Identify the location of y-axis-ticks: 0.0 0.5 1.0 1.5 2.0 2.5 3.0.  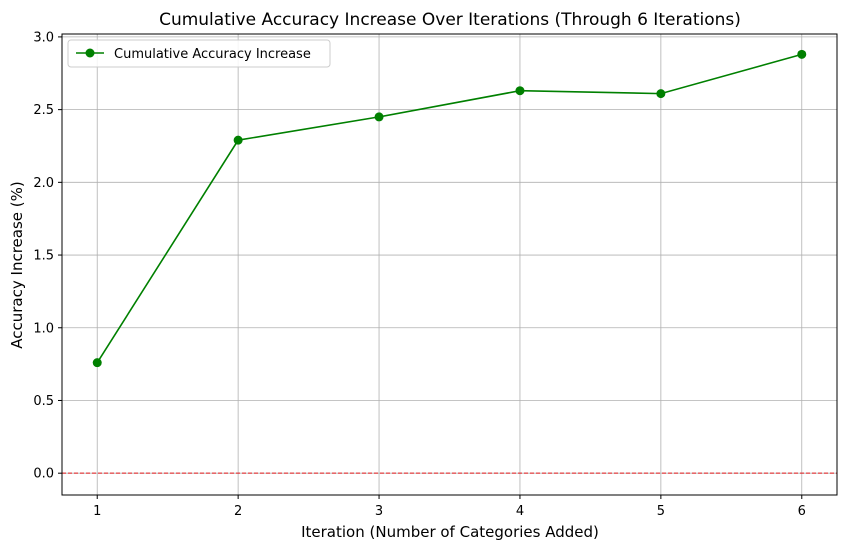
(47, 256).